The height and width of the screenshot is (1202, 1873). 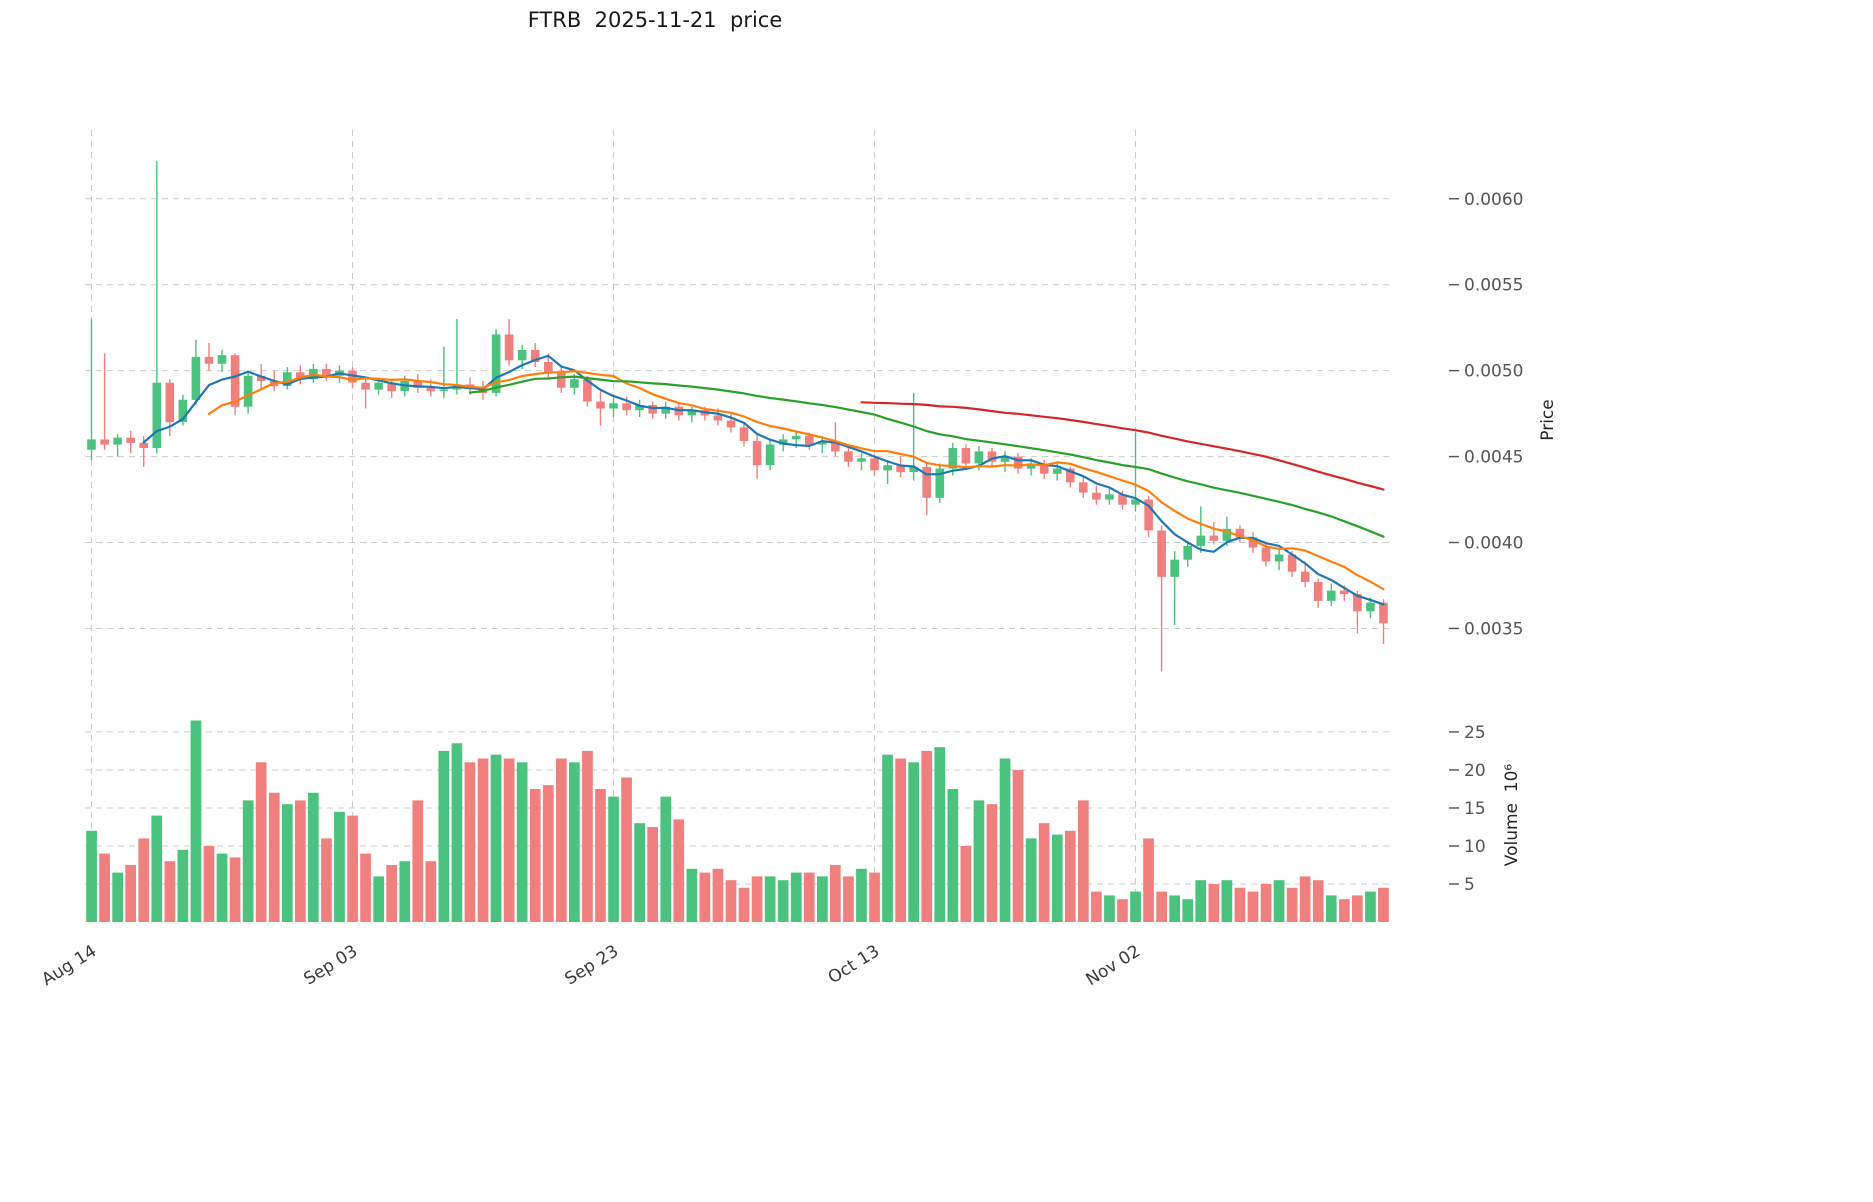 What do you see at coordinates (1493, 458) in the screenshot?
I see `price-tick-label: 0.0045` at bounding box center [1493, 458].